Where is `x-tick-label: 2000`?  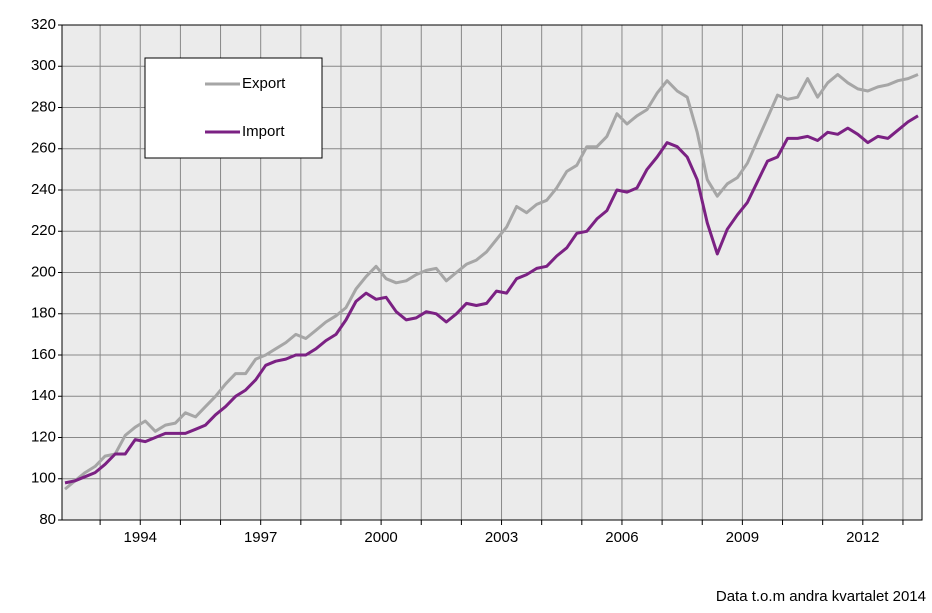 x-tick-label: 2000 is located at coordinates (380, 537).